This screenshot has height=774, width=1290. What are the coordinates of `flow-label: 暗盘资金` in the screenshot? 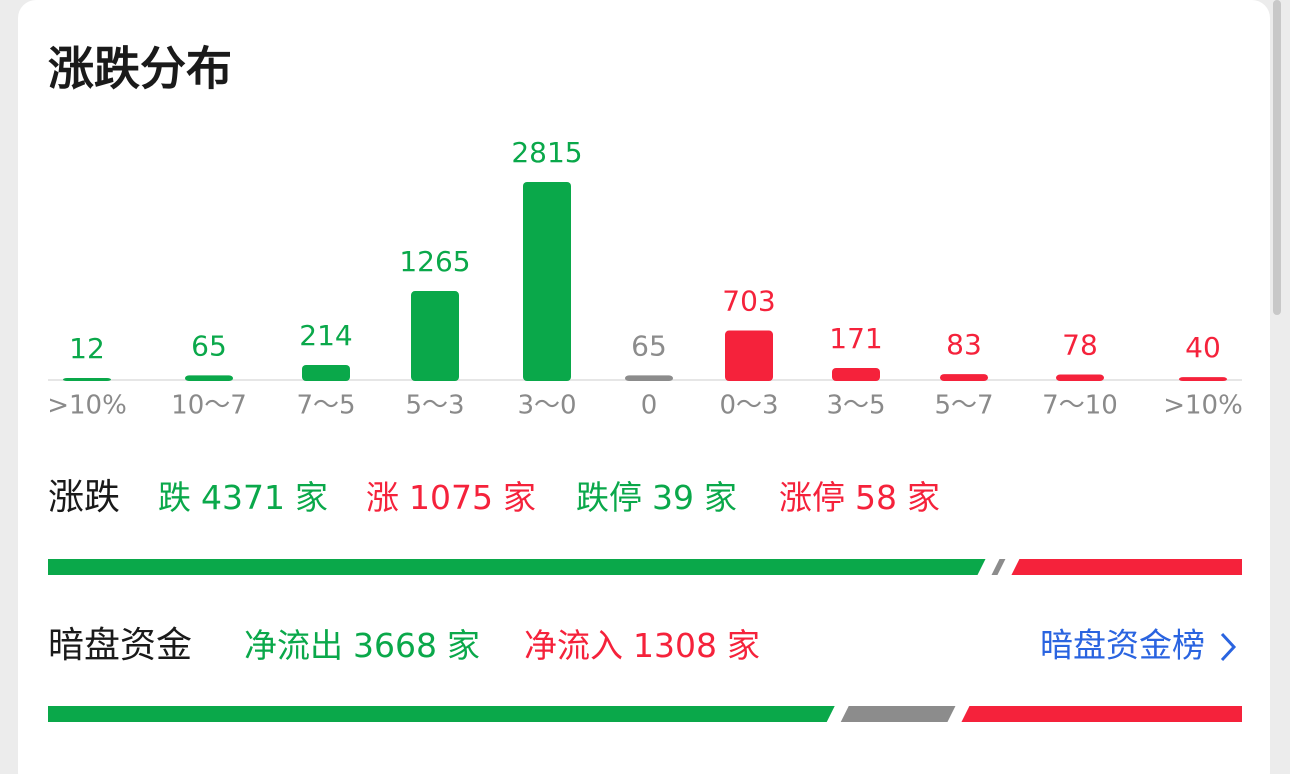 It's located at (120, 645).